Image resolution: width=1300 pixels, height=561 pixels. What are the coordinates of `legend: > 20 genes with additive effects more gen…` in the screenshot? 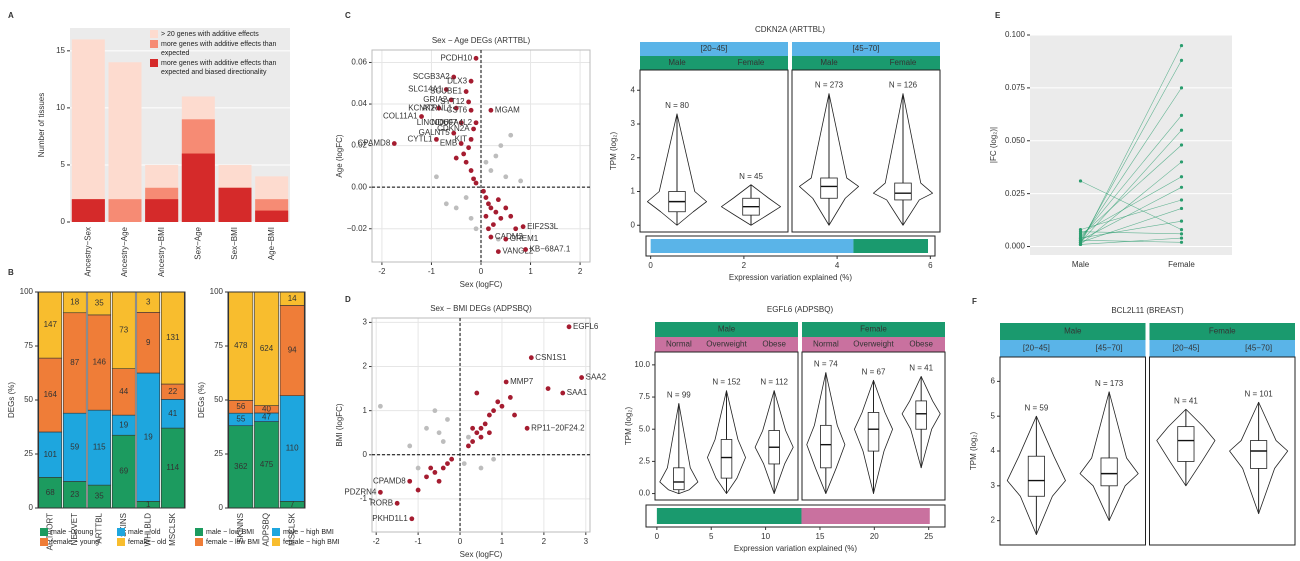 It's located at (220, 54).